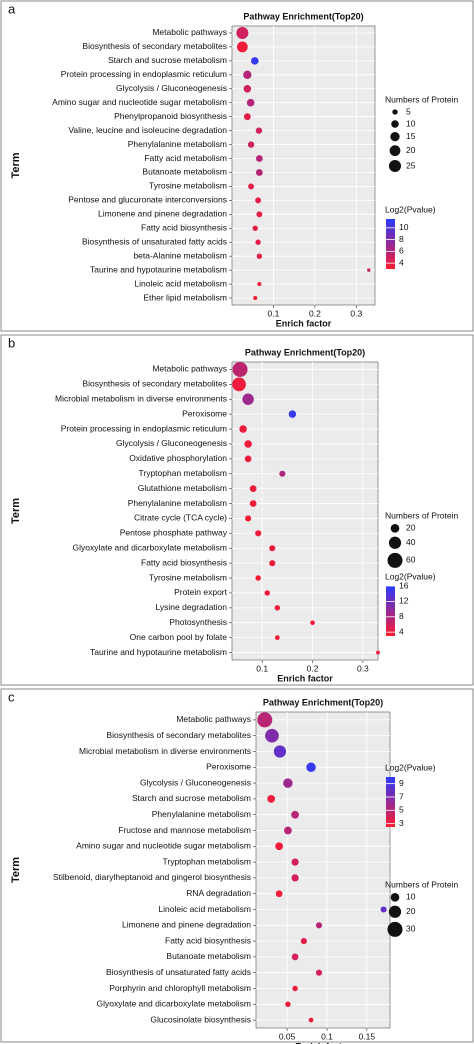 The height and width of the screenshot is (1044, 474). What do you see at coordinates (390, 802) in the screenshot?
I see `color-bar` at bounding box center [390, 802].